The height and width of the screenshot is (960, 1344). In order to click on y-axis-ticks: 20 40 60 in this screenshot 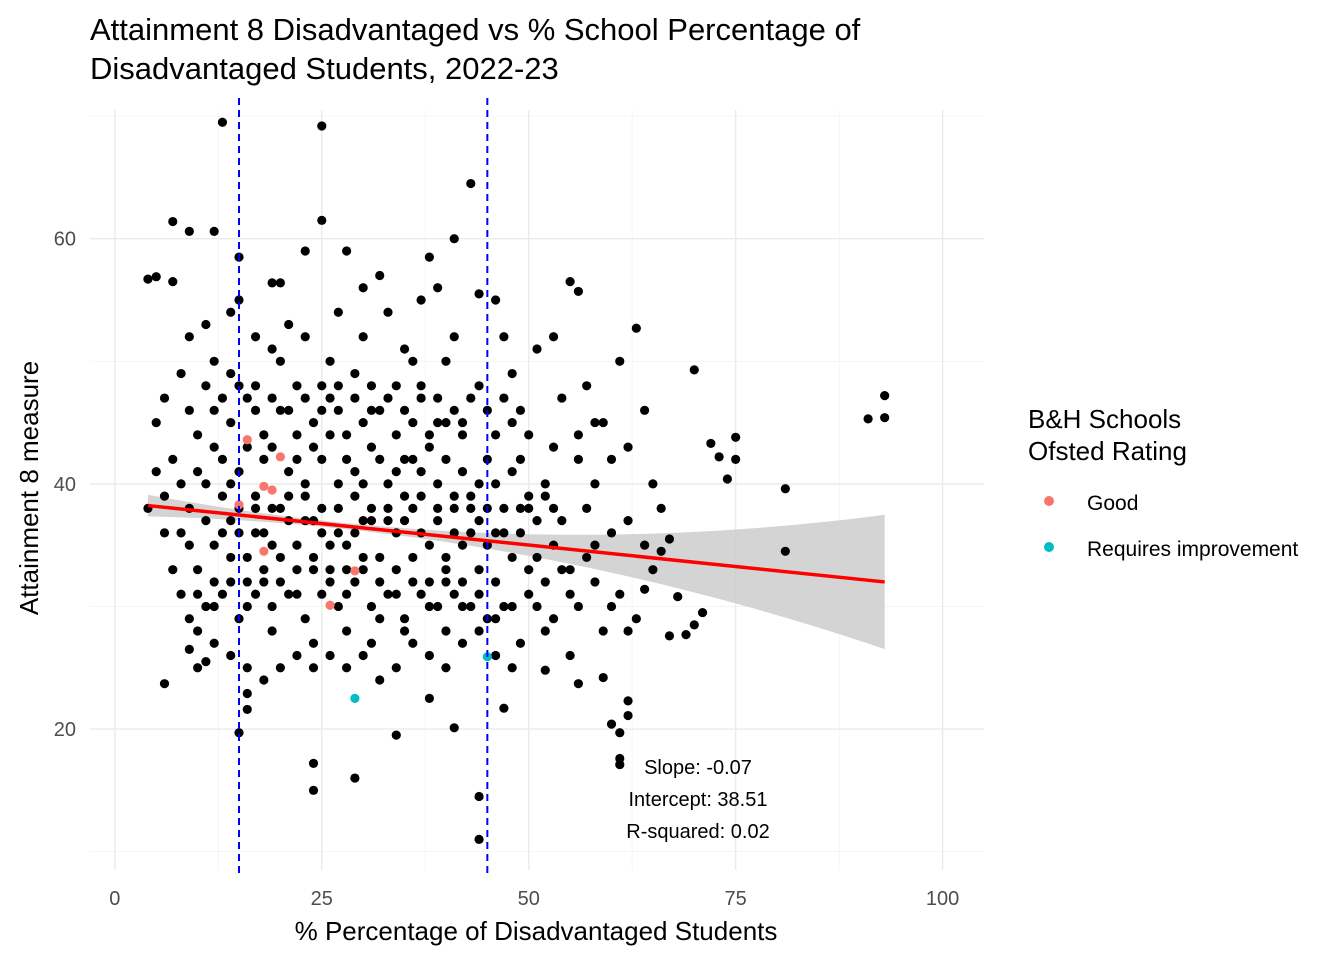, I will do `click(65, 485)`.